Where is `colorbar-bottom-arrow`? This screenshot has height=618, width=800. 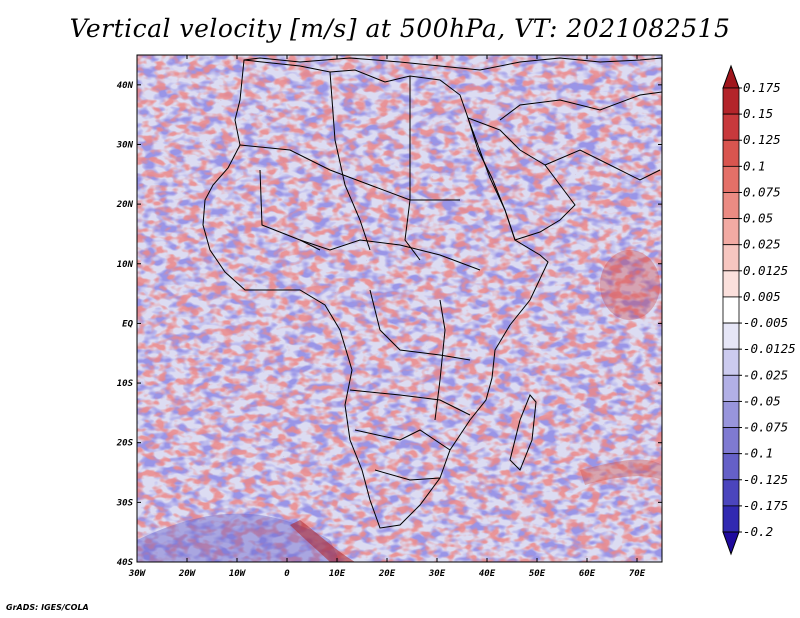 colorbar-bottom-arrow is located at coordinates (731, 543).